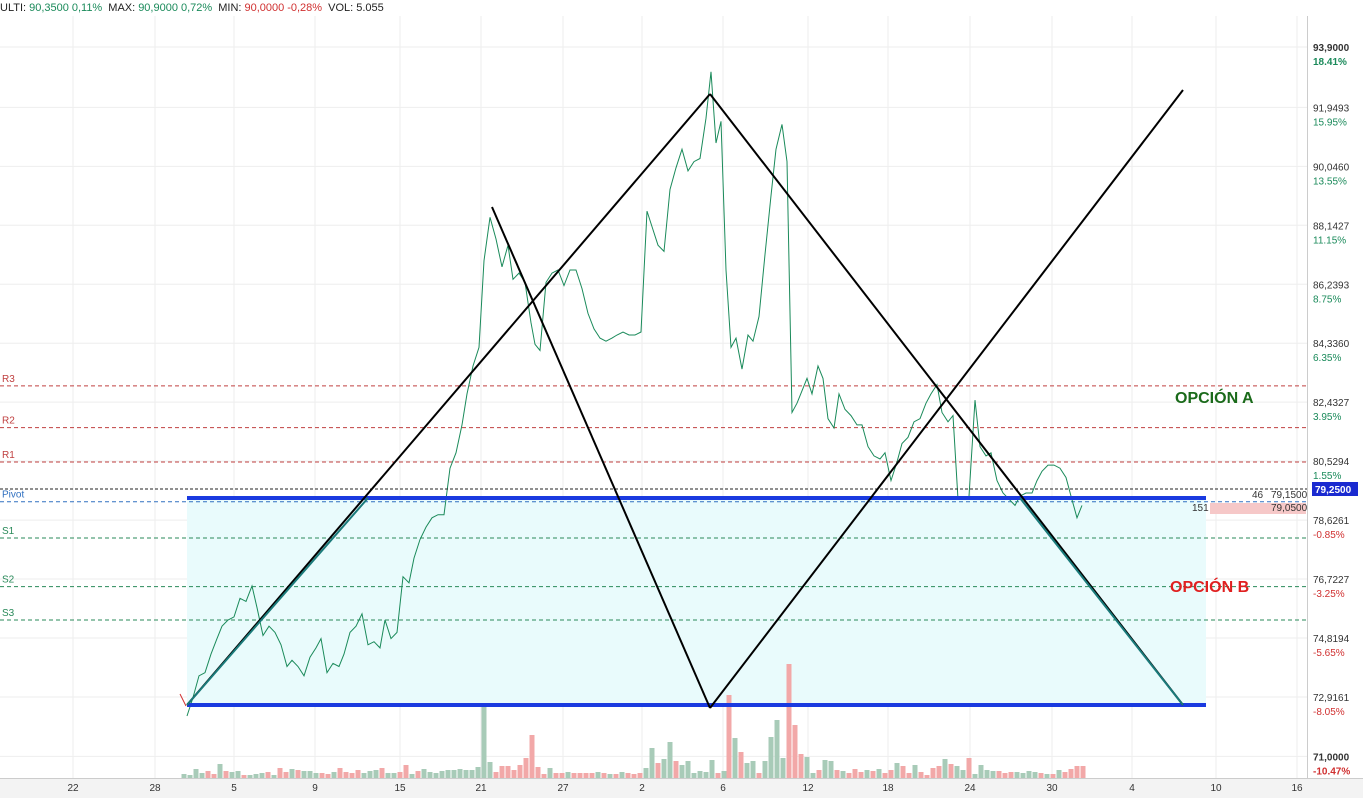  I want to click on level-label-s1: S1, so click(8, 531).